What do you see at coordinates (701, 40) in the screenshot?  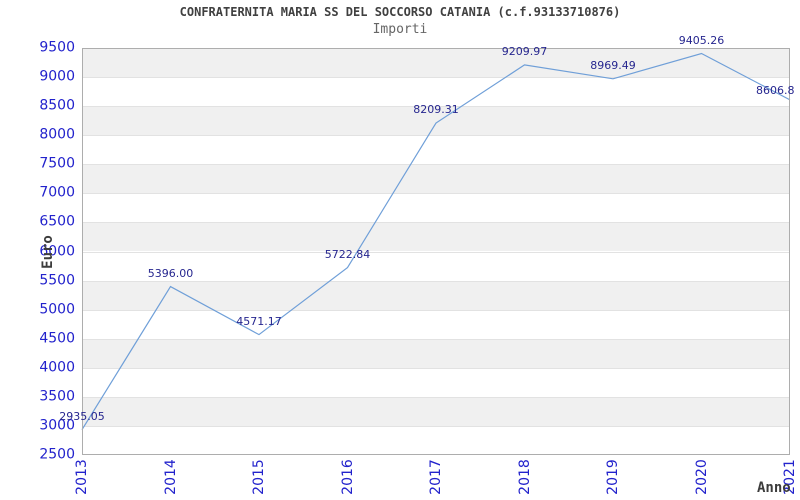 I see `point-label: 9405.26` at bounding box center [701, 40].